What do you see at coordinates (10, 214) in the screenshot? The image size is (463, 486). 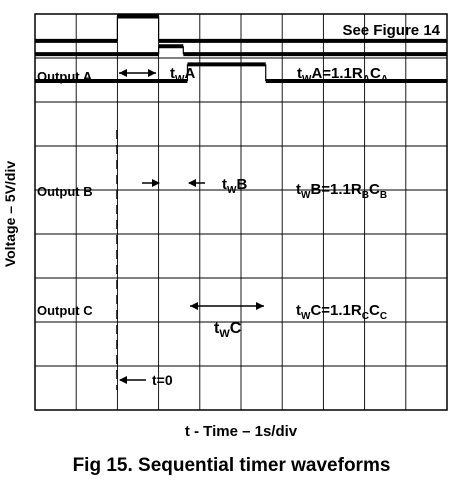 I see `y-axis-label: Voltage – 5V/div` at bounding box center [10, 214].